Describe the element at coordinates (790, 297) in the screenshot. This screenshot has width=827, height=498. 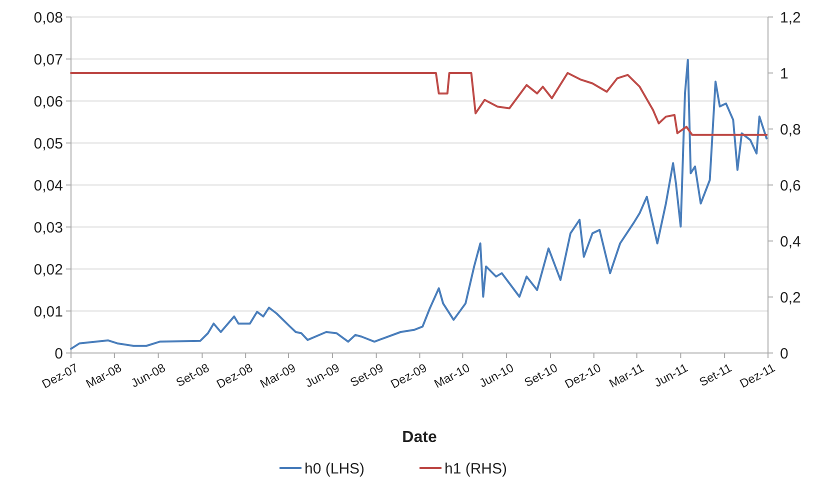
I see `y2-tick-label: 0,2` at that location.